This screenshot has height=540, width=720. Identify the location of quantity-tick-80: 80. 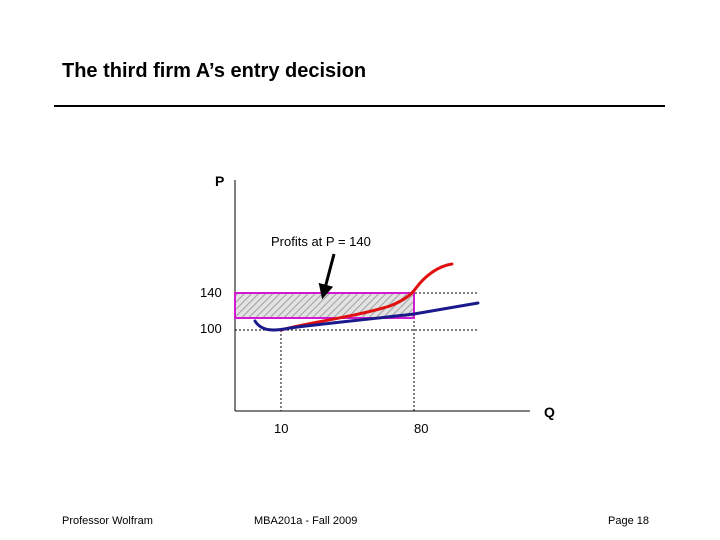
(421, 428).